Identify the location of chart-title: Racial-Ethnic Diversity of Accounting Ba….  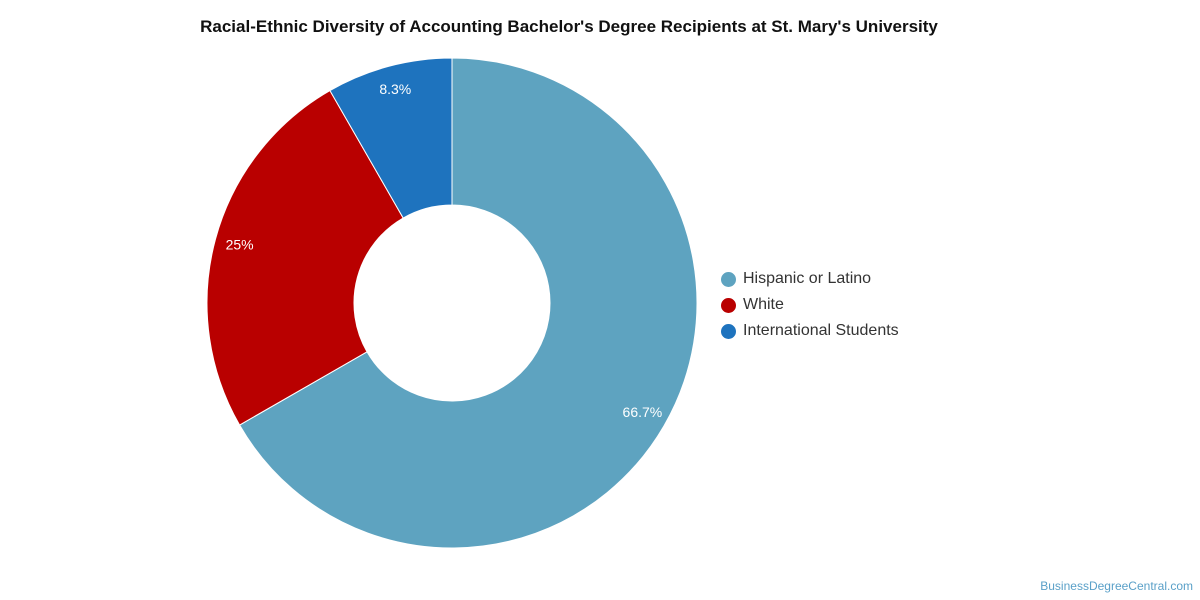
(569, 26).